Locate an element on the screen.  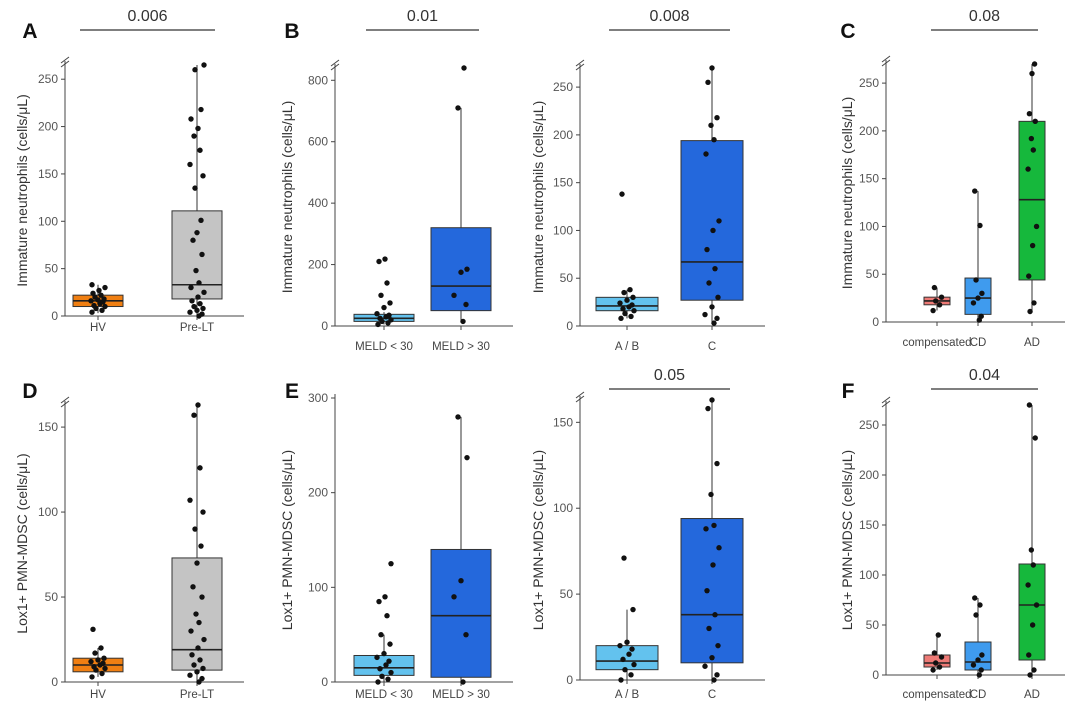
p-value-label: 0.05 is located at coordinates (669, 375).